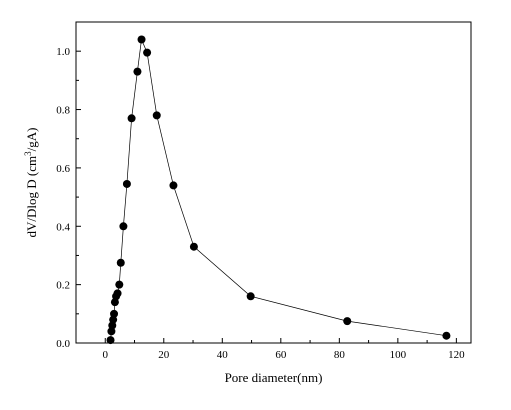  Describe the element at coordinates (63, 169) in the screenshot. I see `y-tick-label: 0.6` at that location.